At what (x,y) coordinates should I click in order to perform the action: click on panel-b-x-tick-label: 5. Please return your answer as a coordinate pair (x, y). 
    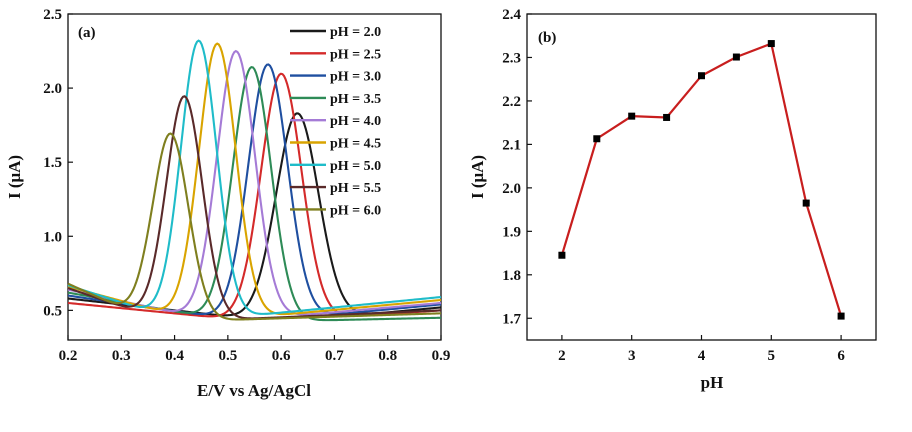
    Looking at the image, I should click on (772, 356).